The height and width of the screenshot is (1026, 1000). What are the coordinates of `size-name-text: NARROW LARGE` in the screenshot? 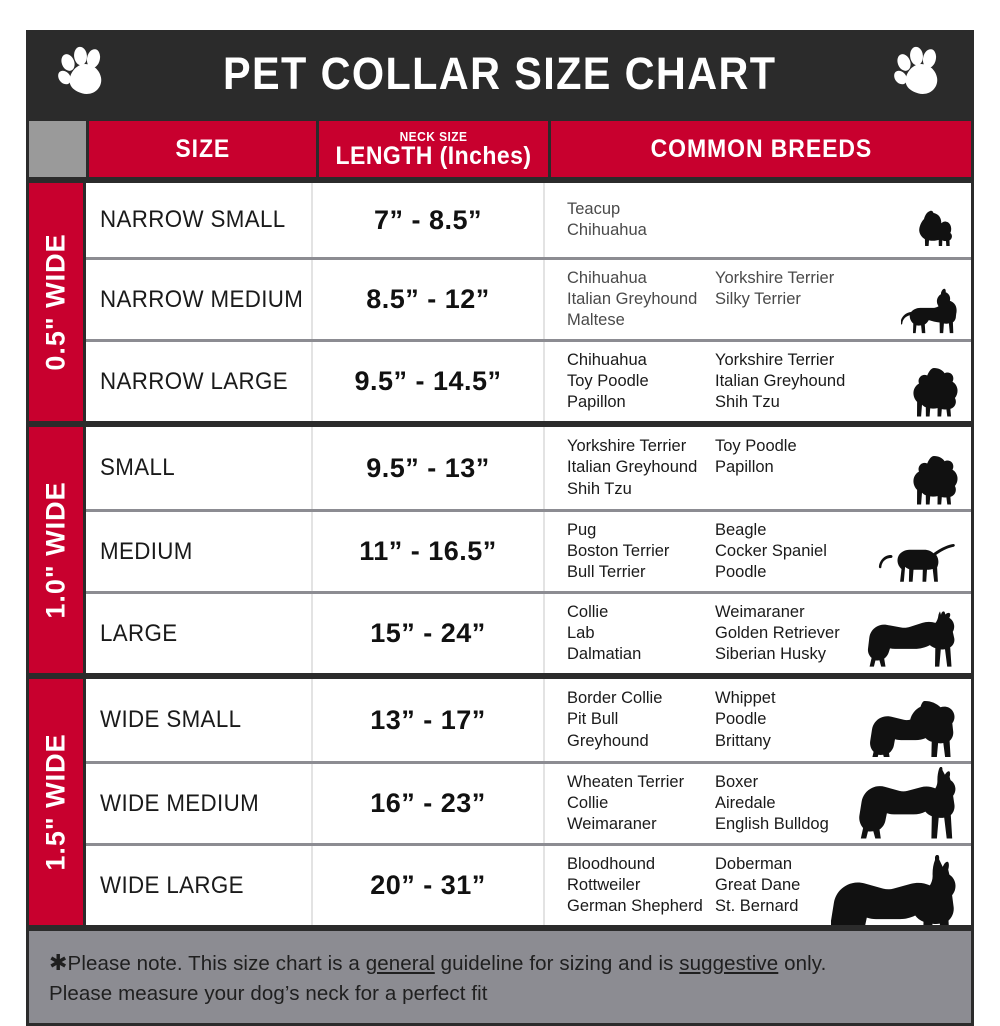 It's located at (194, 381).